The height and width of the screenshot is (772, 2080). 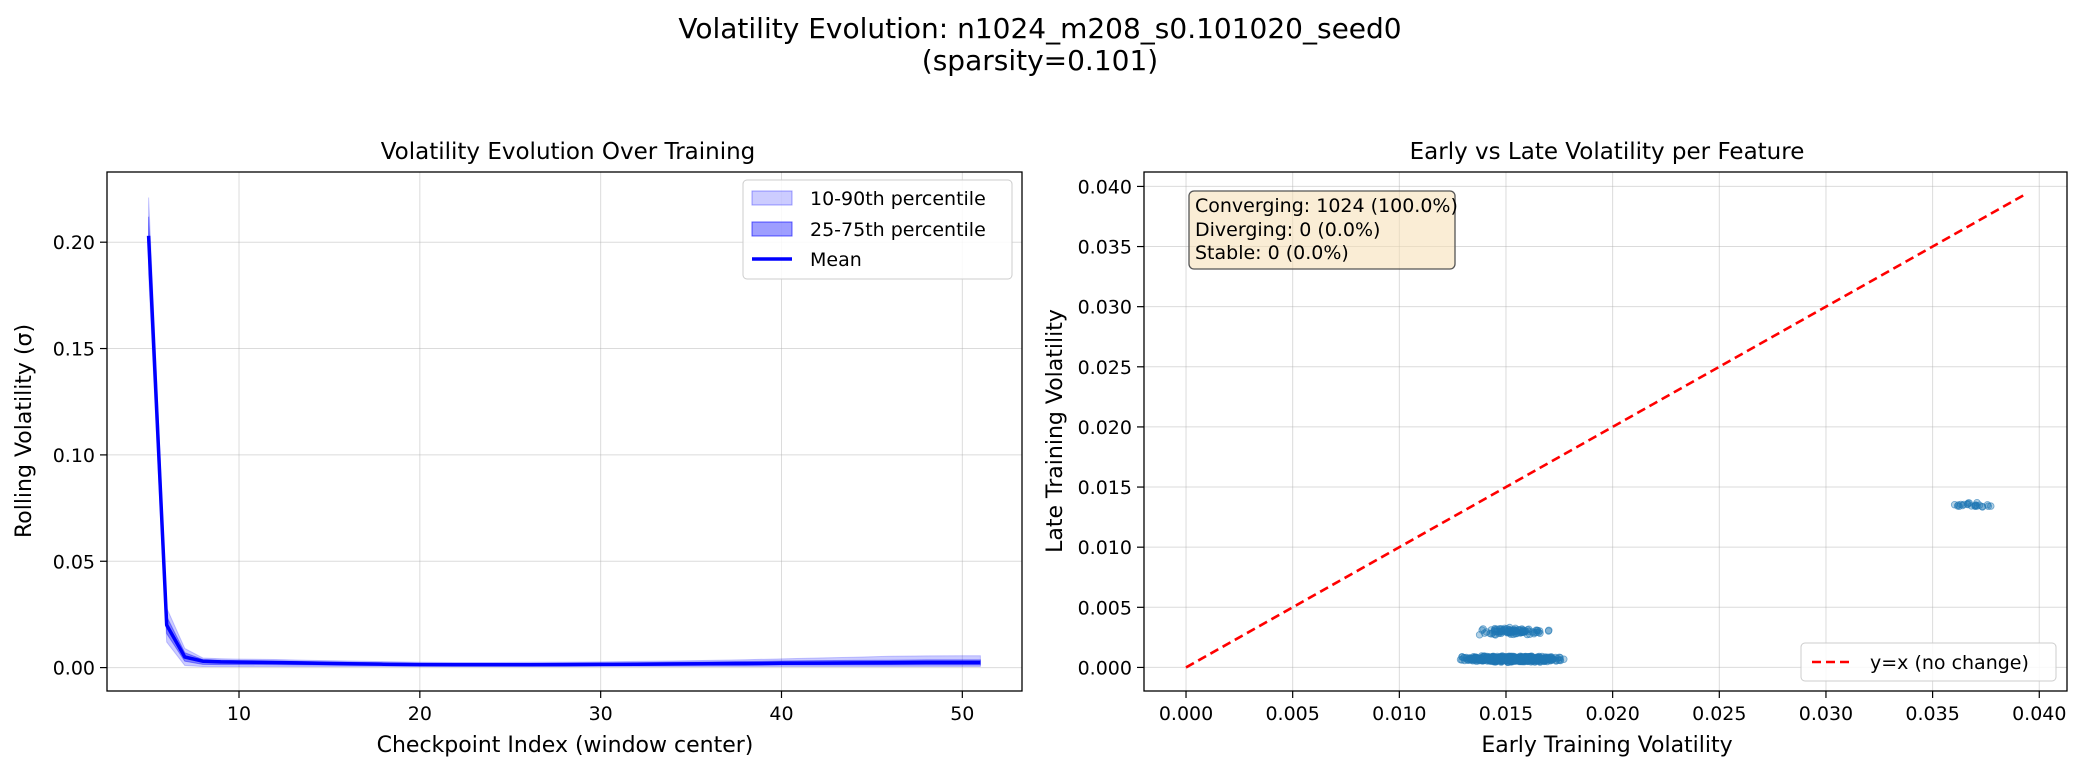 I want to click on left-ytick-label: 0.00, so click(x=74, y=669).